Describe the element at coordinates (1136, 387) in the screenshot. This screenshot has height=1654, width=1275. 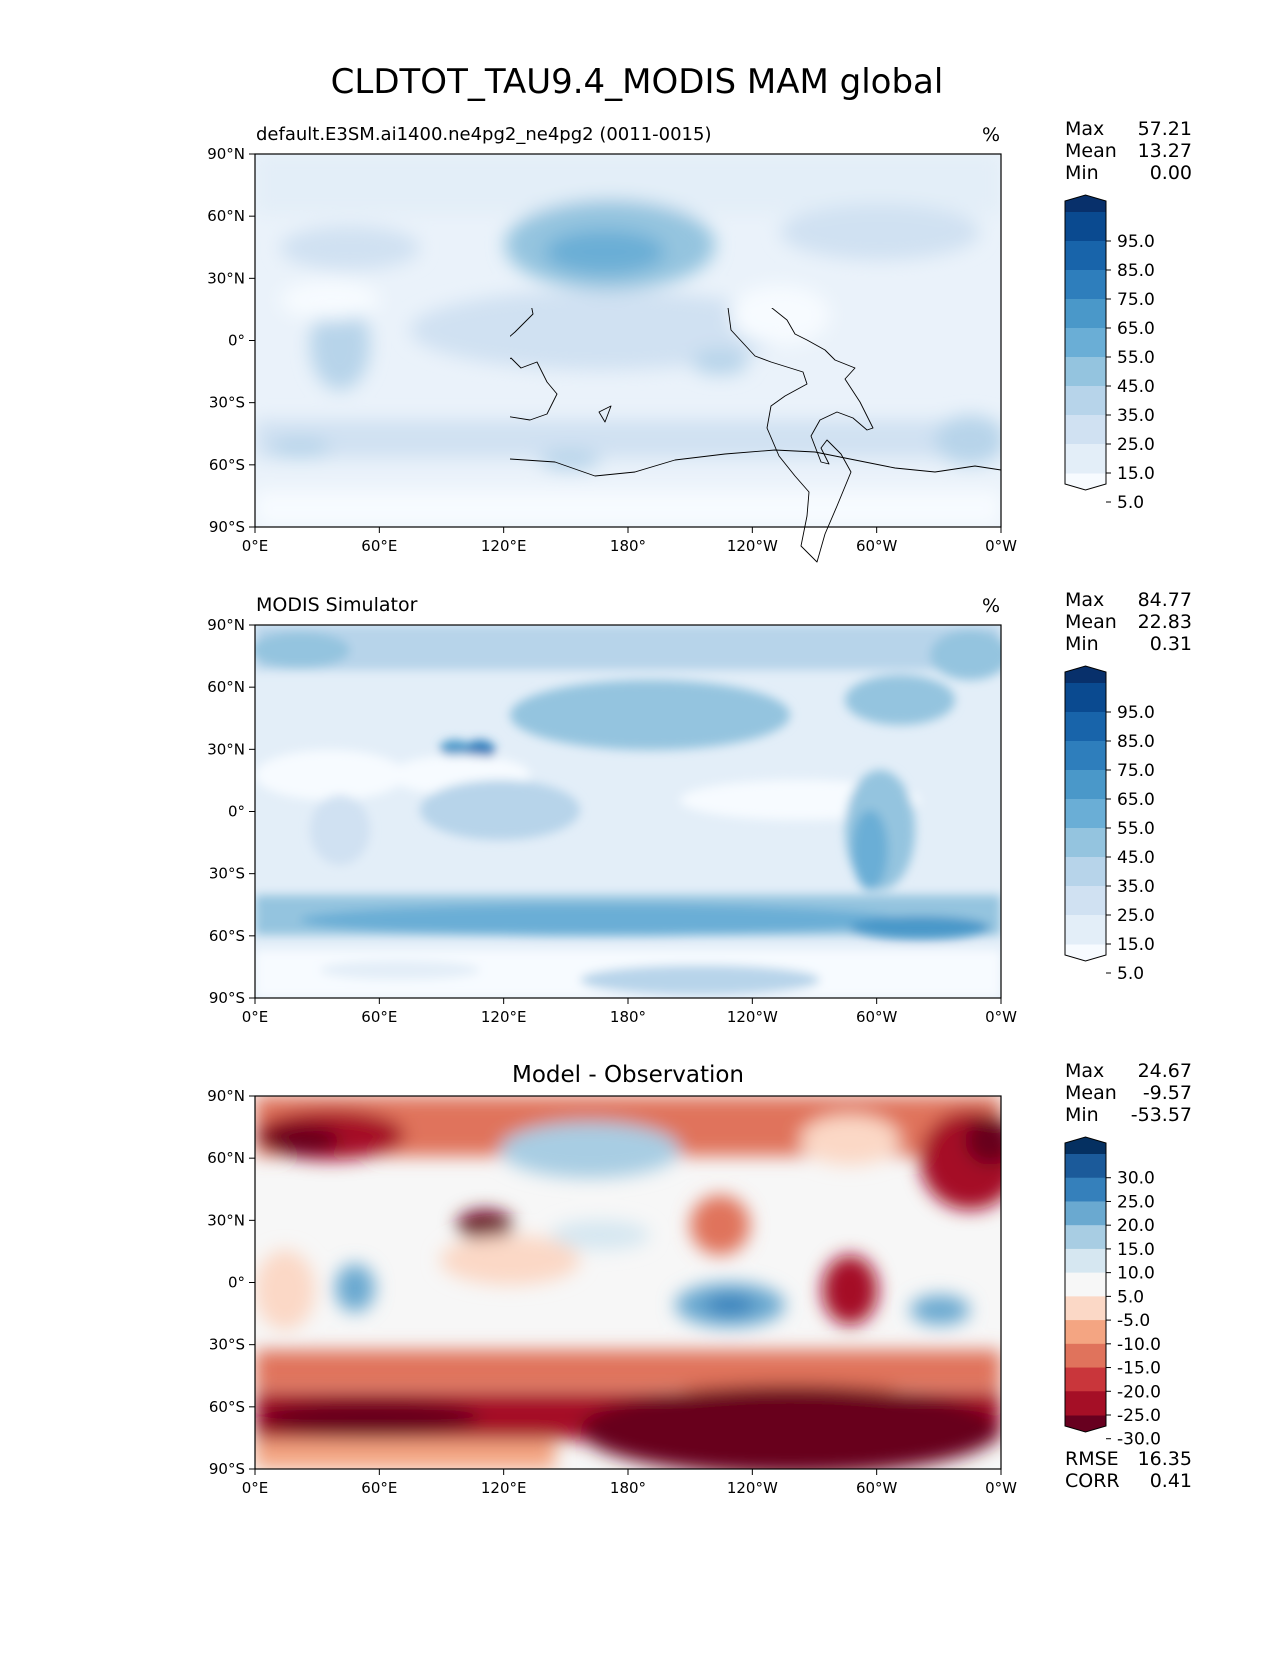
I see `colorbar-label: 45.0` at that location.